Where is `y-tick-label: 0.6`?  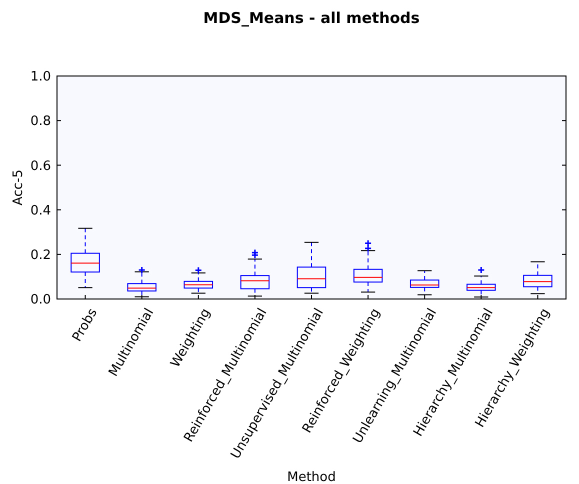
y-tick-label: 0.6 is located at coordinates (40, 166).